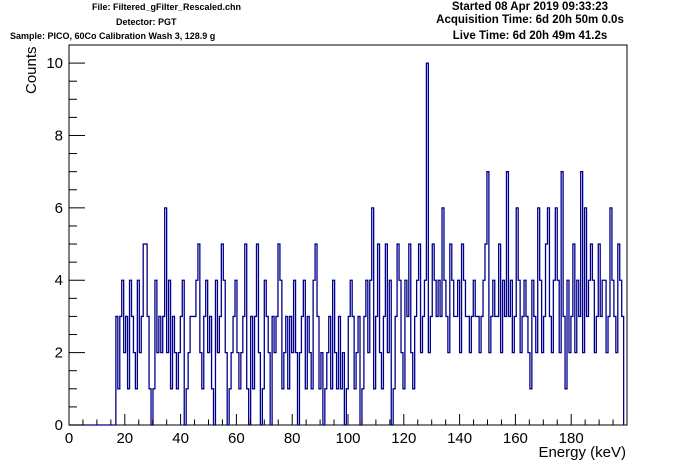 This screenshot has height=472, width=696. I want to click on live-time-label: Live Time: 6d 20h 49m 41.2s, so click(530, 36).